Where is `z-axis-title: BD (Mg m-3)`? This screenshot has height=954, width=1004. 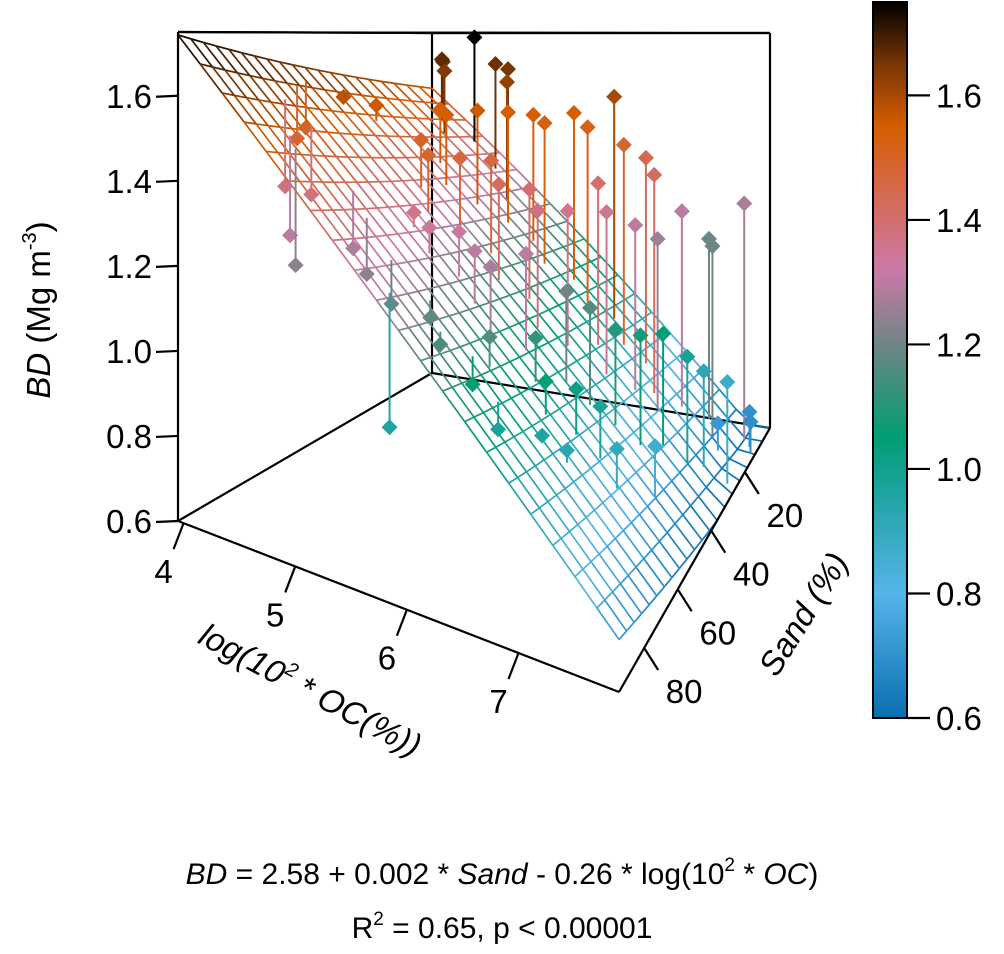 z-axis-title: BD (Mg m-3) is located at coordinates (38, 309).